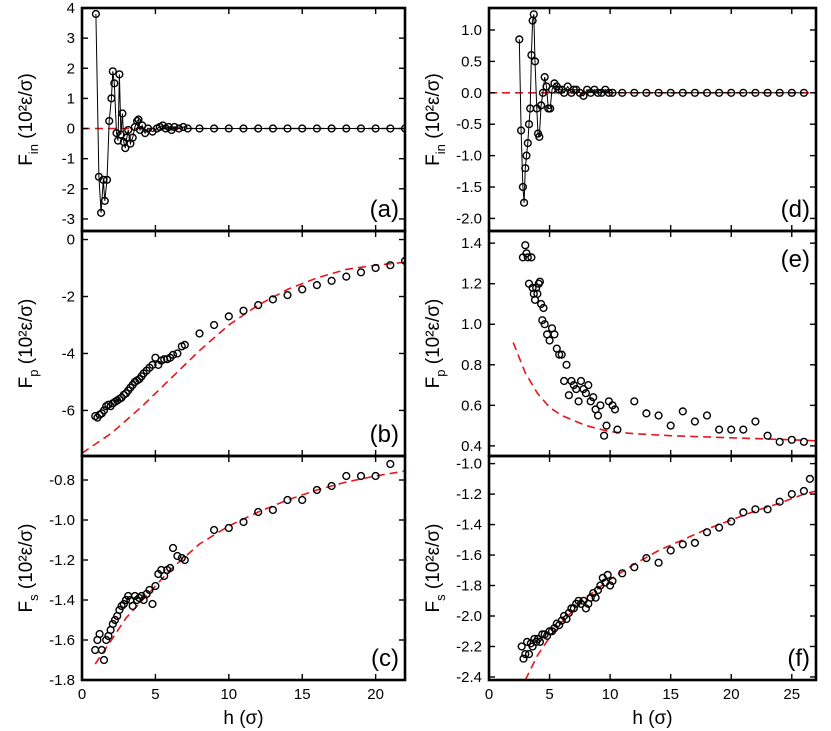 The height and width of the screenshot is (731, 831). What do you see at coordinates (68, 297) in the screenshot?
I see `y-tick-label: -2` at bounding box center [68, 297].